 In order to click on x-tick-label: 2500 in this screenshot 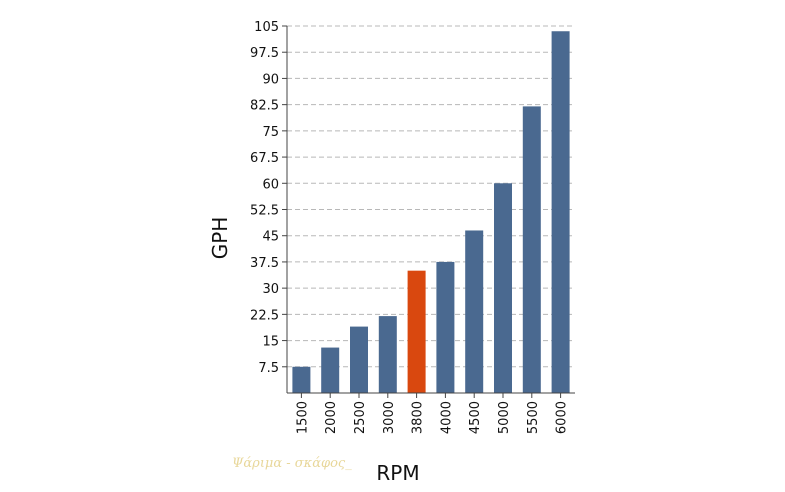, I will do `click(360, 417)`.